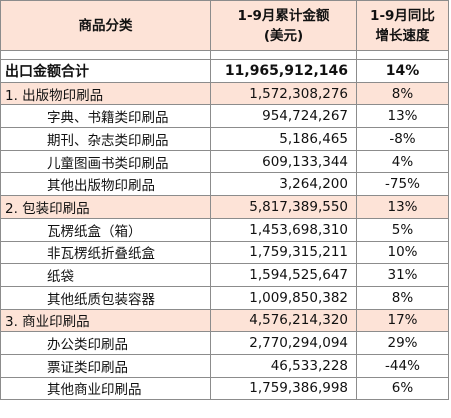 The width and height of the screenshot is (451, 418). I want to click on header-category-label: 商品分类, so click(105, 25).